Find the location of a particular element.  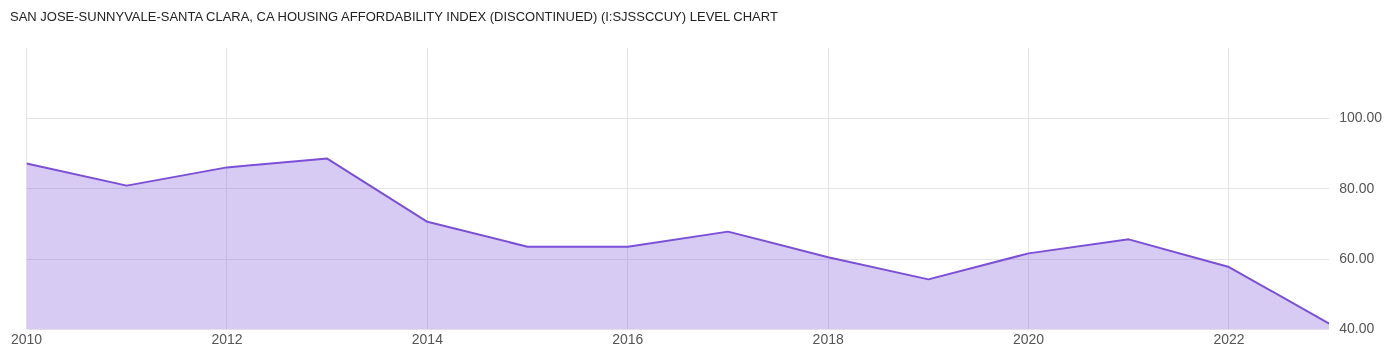

x-tick-label: 2012 is located at coordinates (227, 339).